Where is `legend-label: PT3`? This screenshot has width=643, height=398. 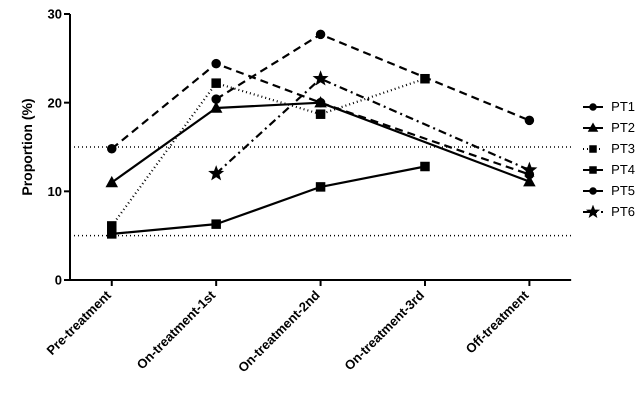 legend-label: PT3 is located at coordinates (623, 148).